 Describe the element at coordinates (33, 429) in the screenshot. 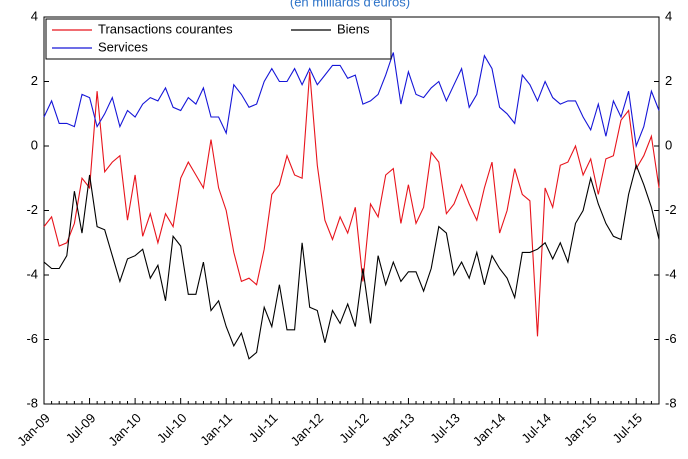

I see `x-tick-label: Jan-09` at that location.